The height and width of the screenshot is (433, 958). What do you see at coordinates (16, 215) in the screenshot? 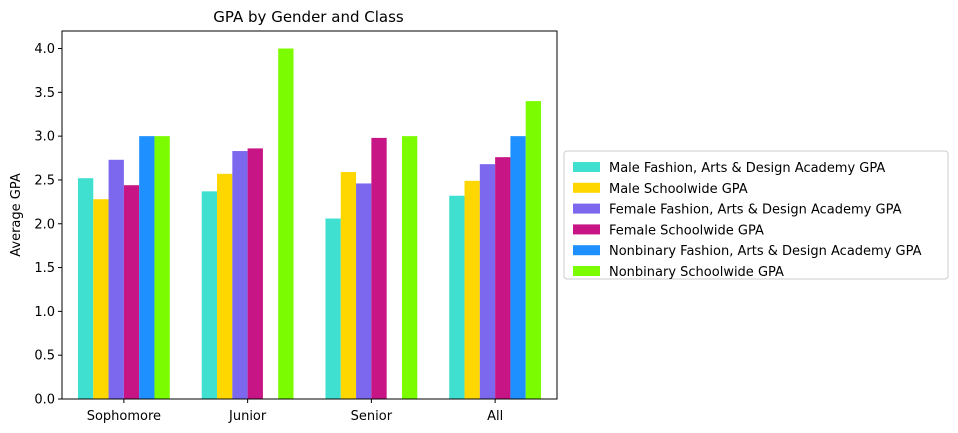
I see `y-axis-label: Average GPA` at bounding box center [16, 215].